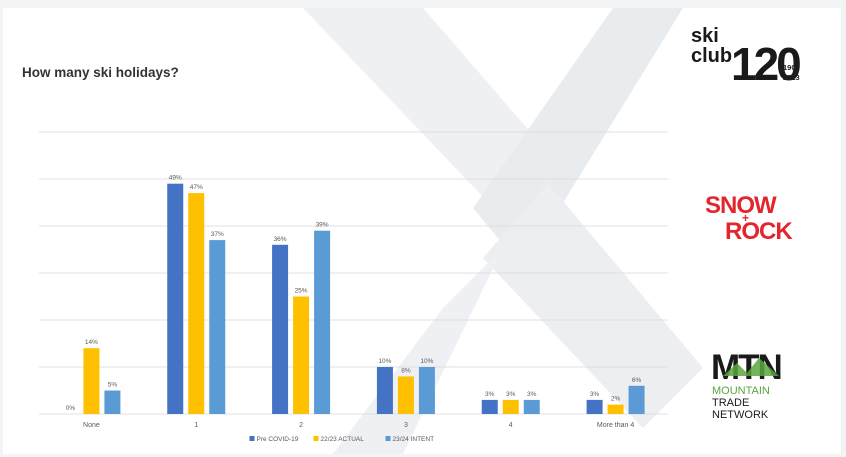  Describe the element at coordinates (406, 425) in the screenshot. I see `category-label: 3` at that location.